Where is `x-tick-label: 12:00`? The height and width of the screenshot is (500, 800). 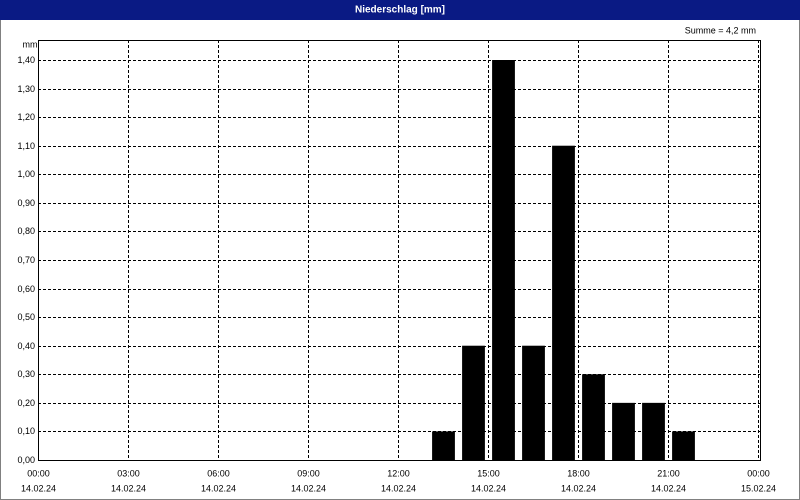 x-tick-label: 12:00 is located at coordinates (398, 473).